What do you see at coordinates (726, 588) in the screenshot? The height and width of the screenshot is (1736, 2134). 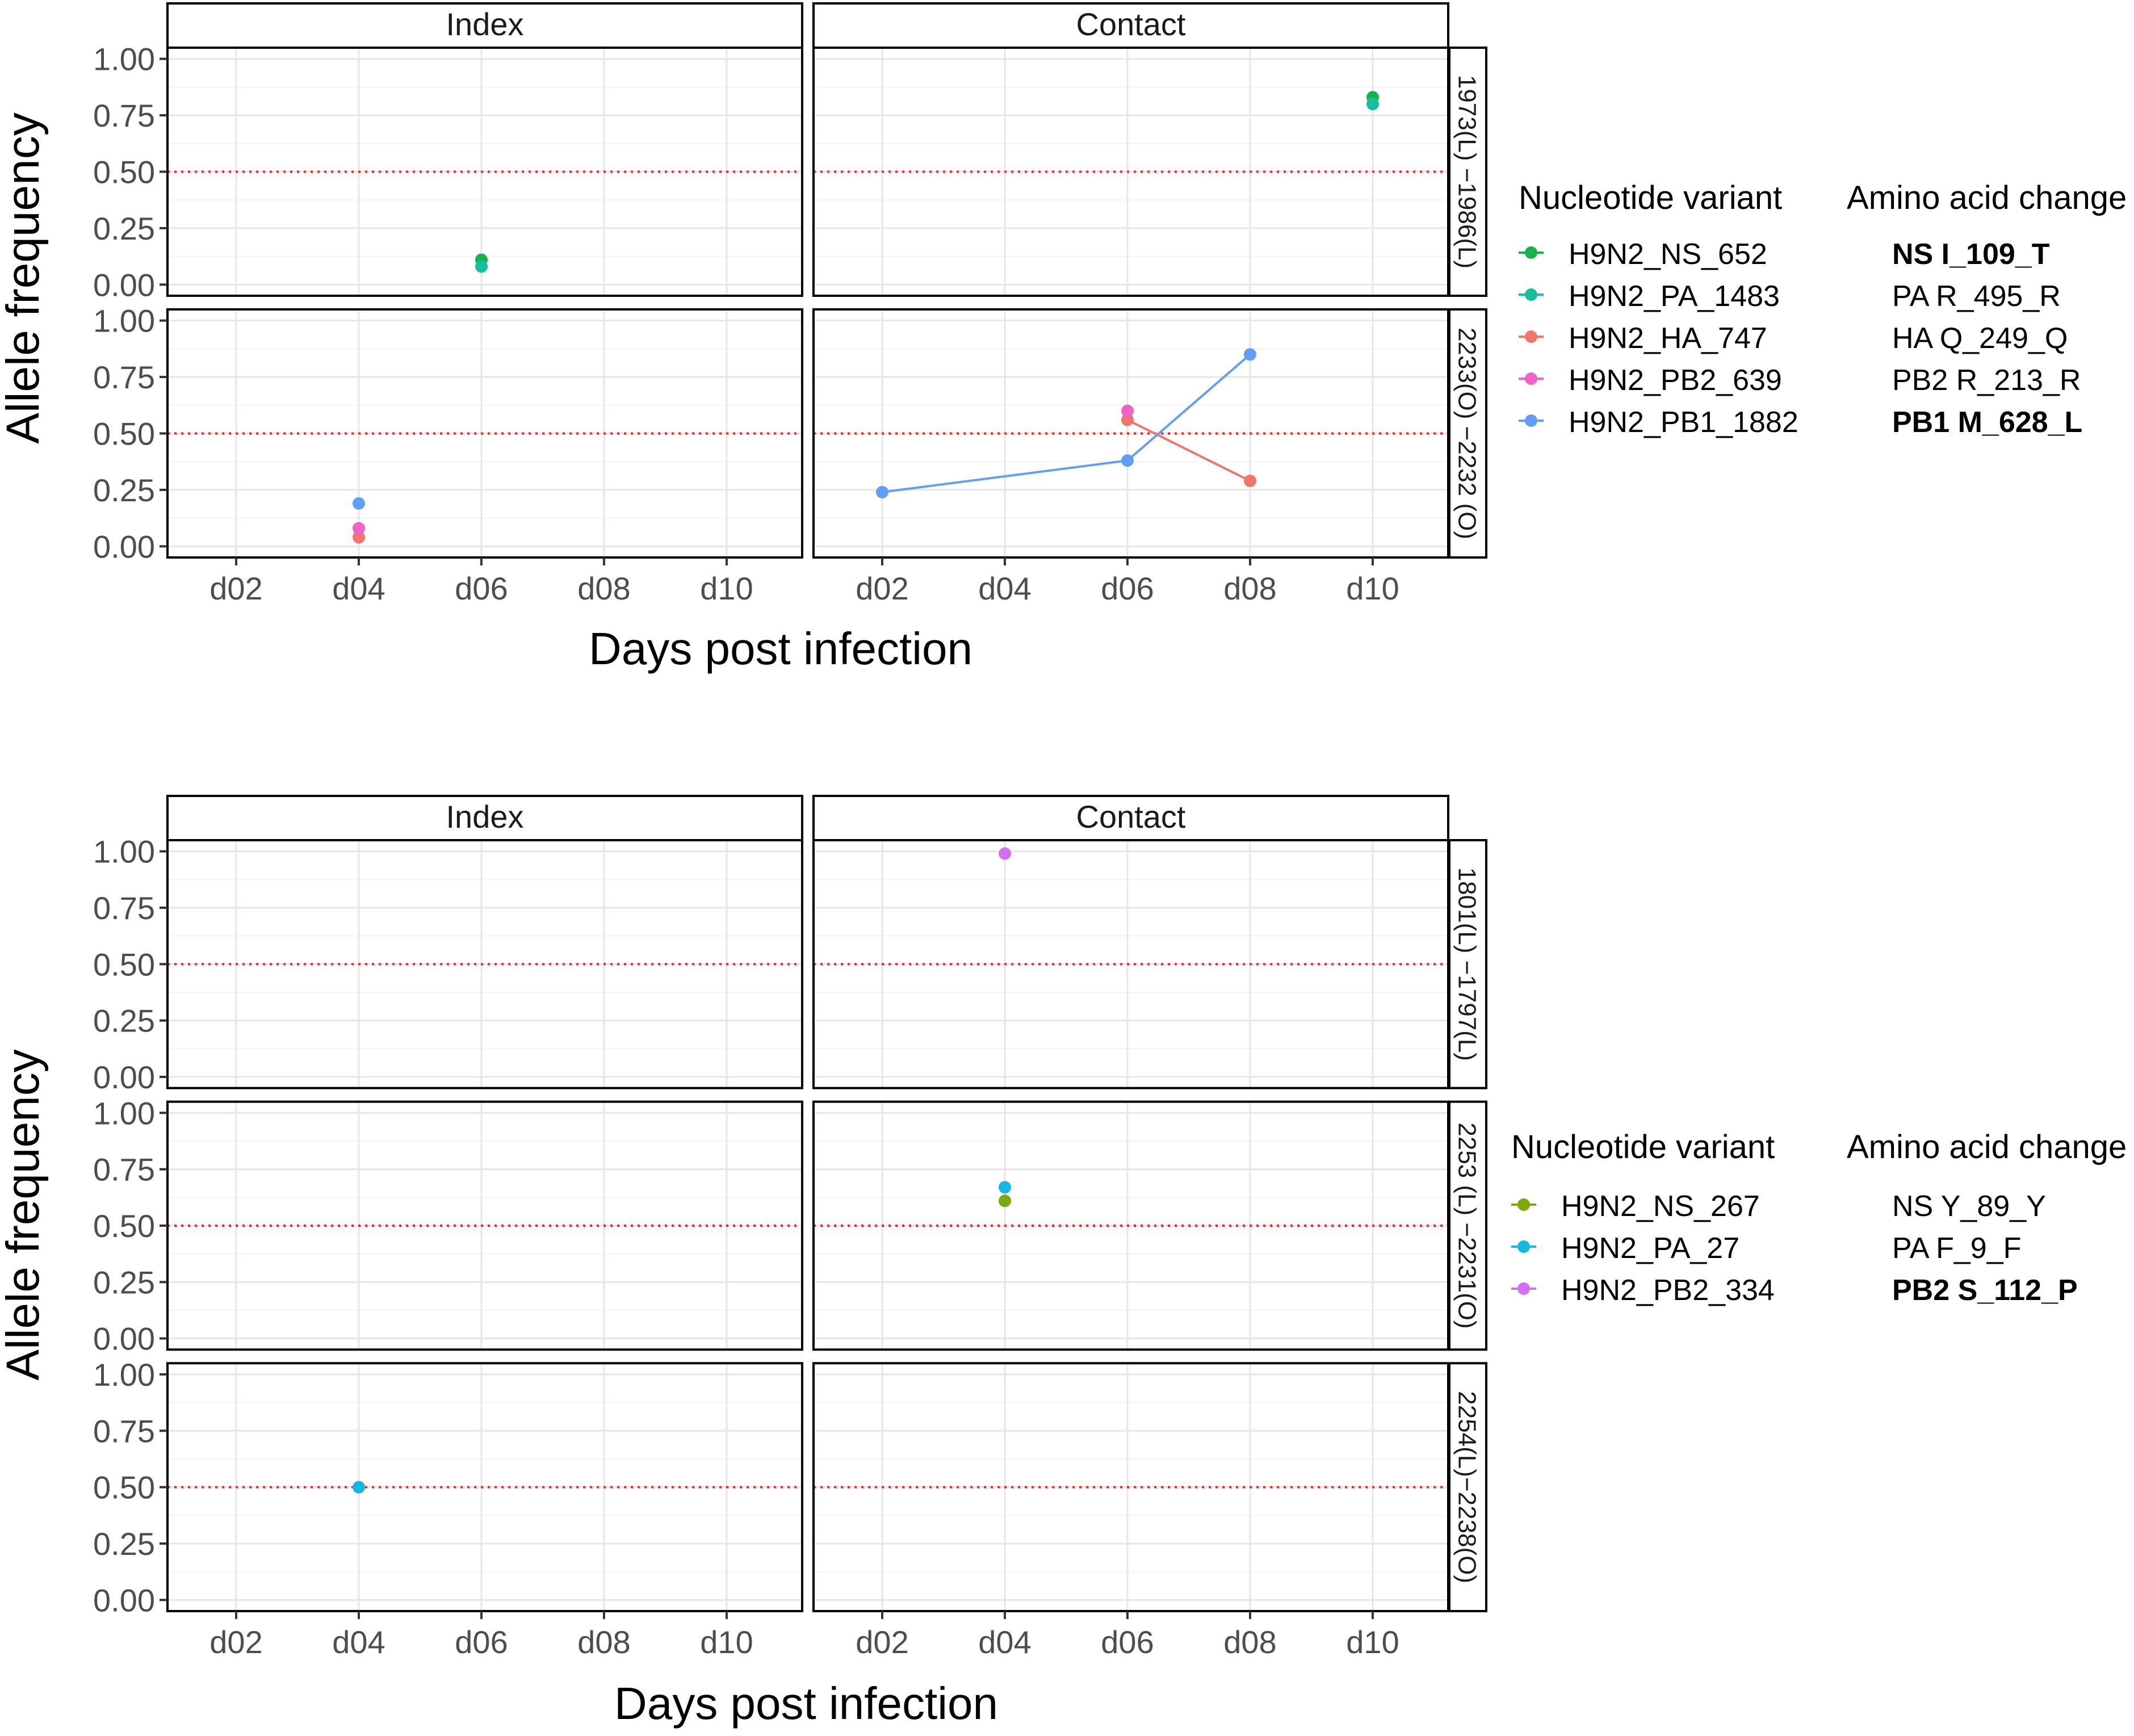 I see `top-xtick-label: d10` at bounding box center [726, 588].